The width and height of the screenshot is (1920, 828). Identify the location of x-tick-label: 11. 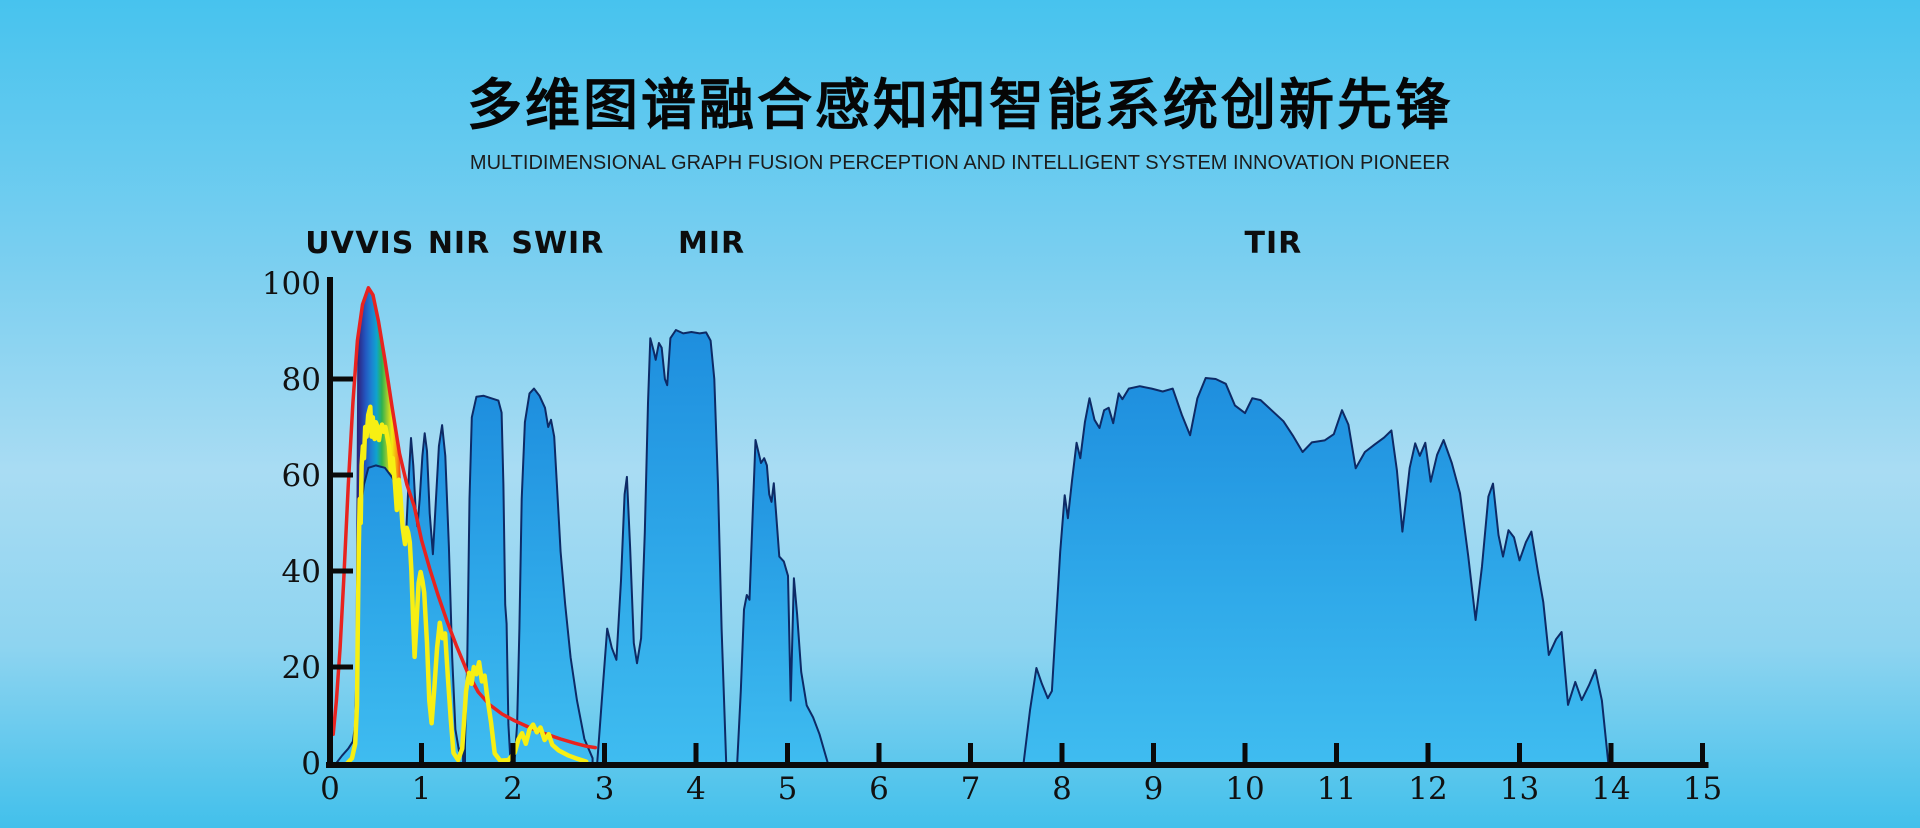
(1336, 789).